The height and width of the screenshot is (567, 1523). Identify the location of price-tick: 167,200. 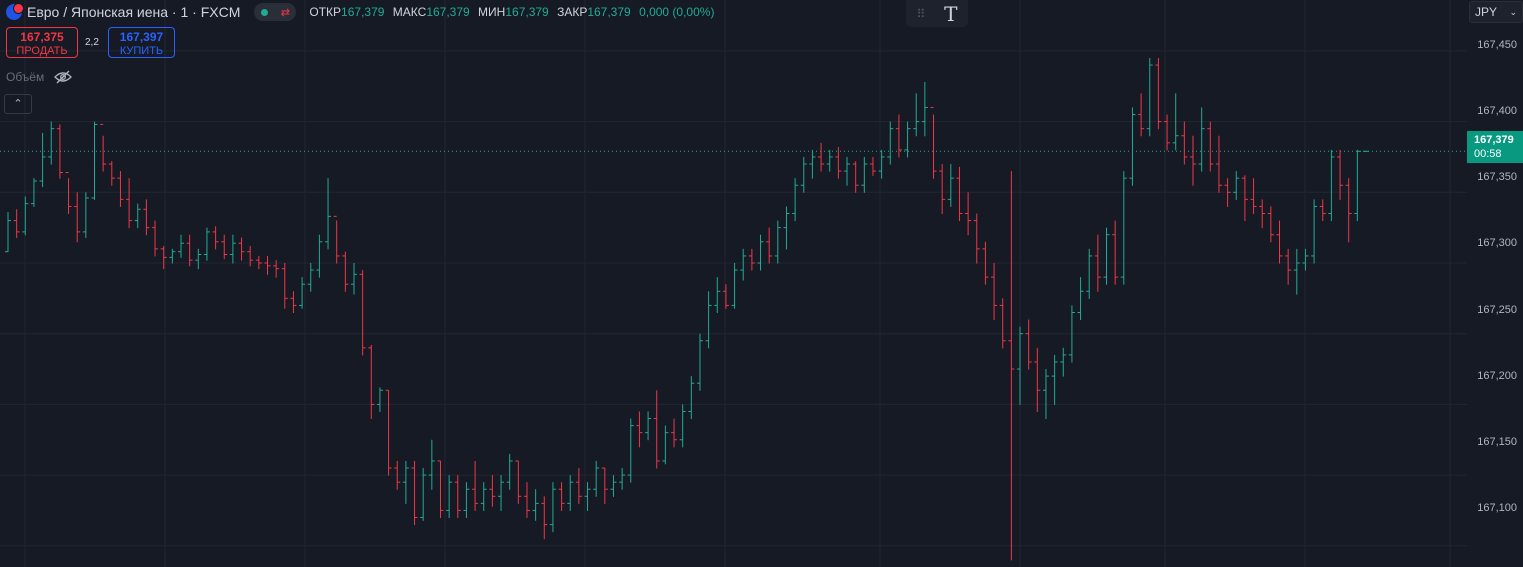
(1497, 376).